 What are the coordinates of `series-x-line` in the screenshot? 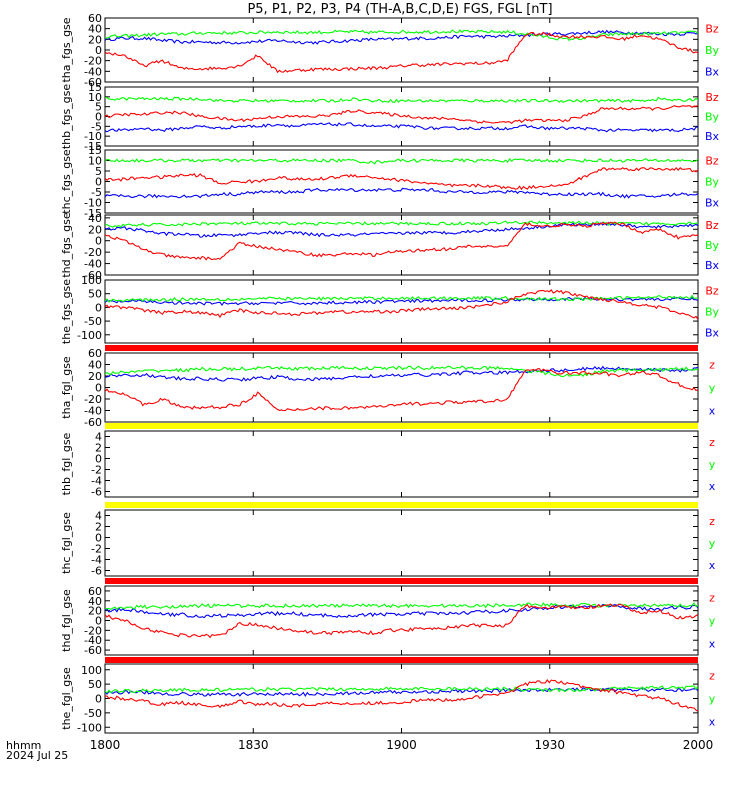 It's located at (401, 373).